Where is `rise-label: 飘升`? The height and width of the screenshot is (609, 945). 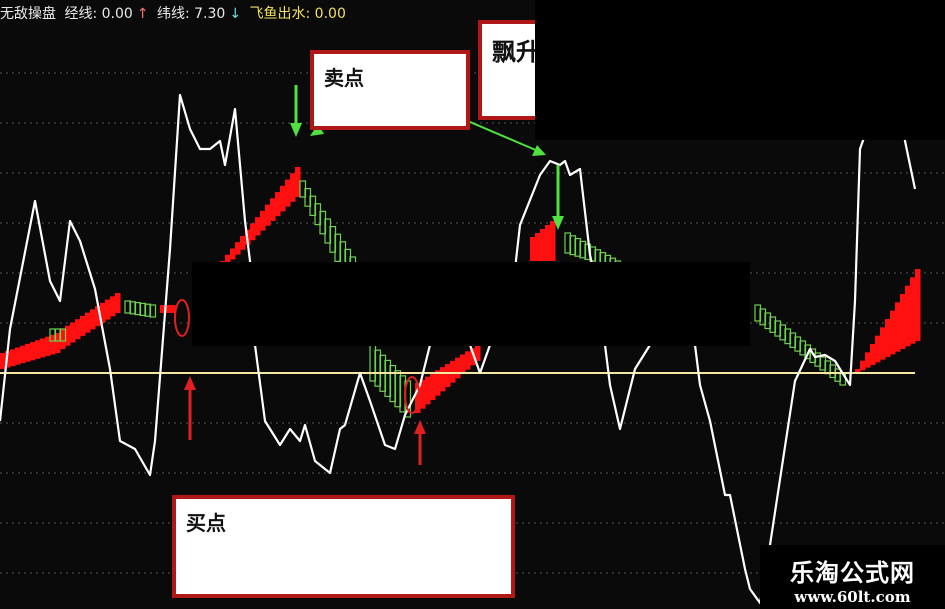
rise-label: 飘升 is located at coordinates (516, 52).